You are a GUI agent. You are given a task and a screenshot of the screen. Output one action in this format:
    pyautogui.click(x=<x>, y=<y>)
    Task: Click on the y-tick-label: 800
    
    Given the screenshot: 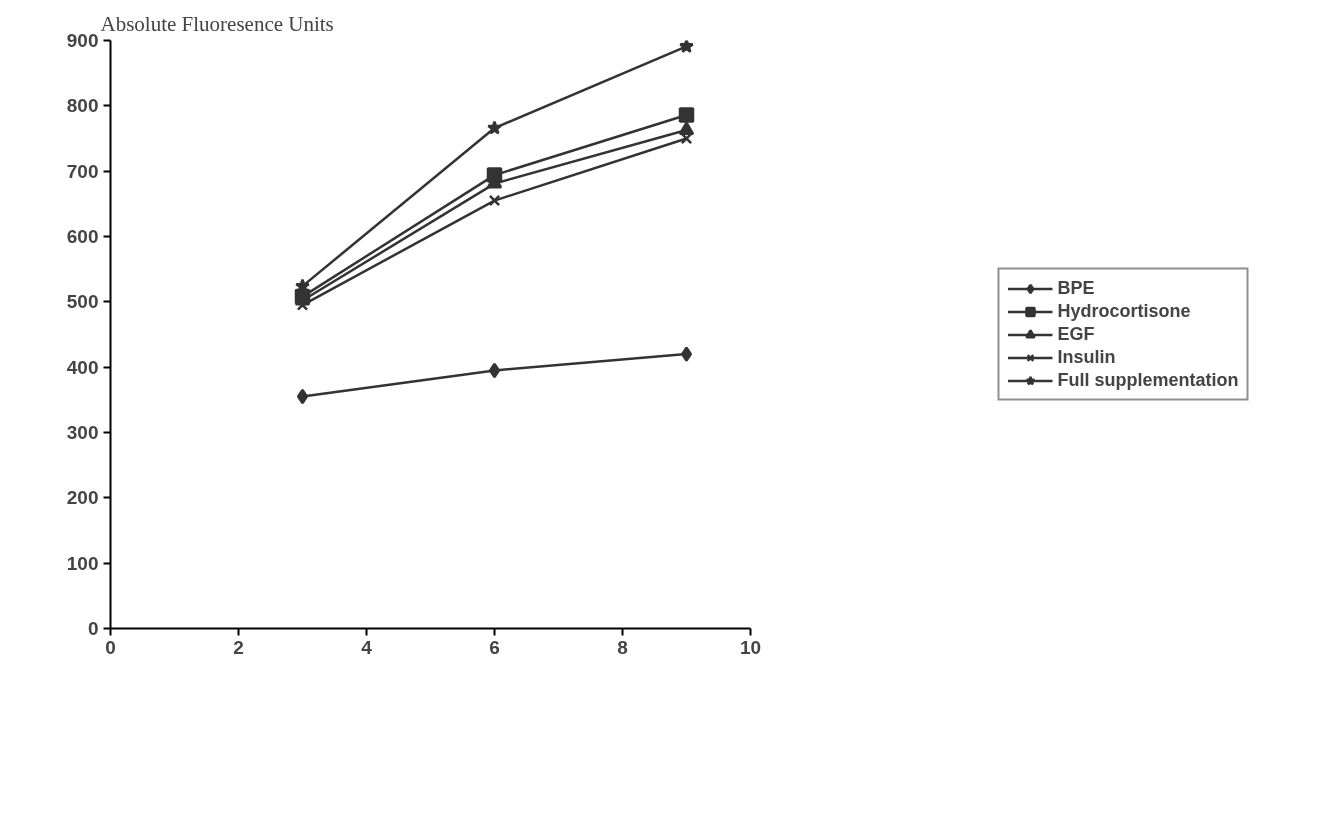 What is the action you would take?
    pyautogui.click(x=82, y=106)
    